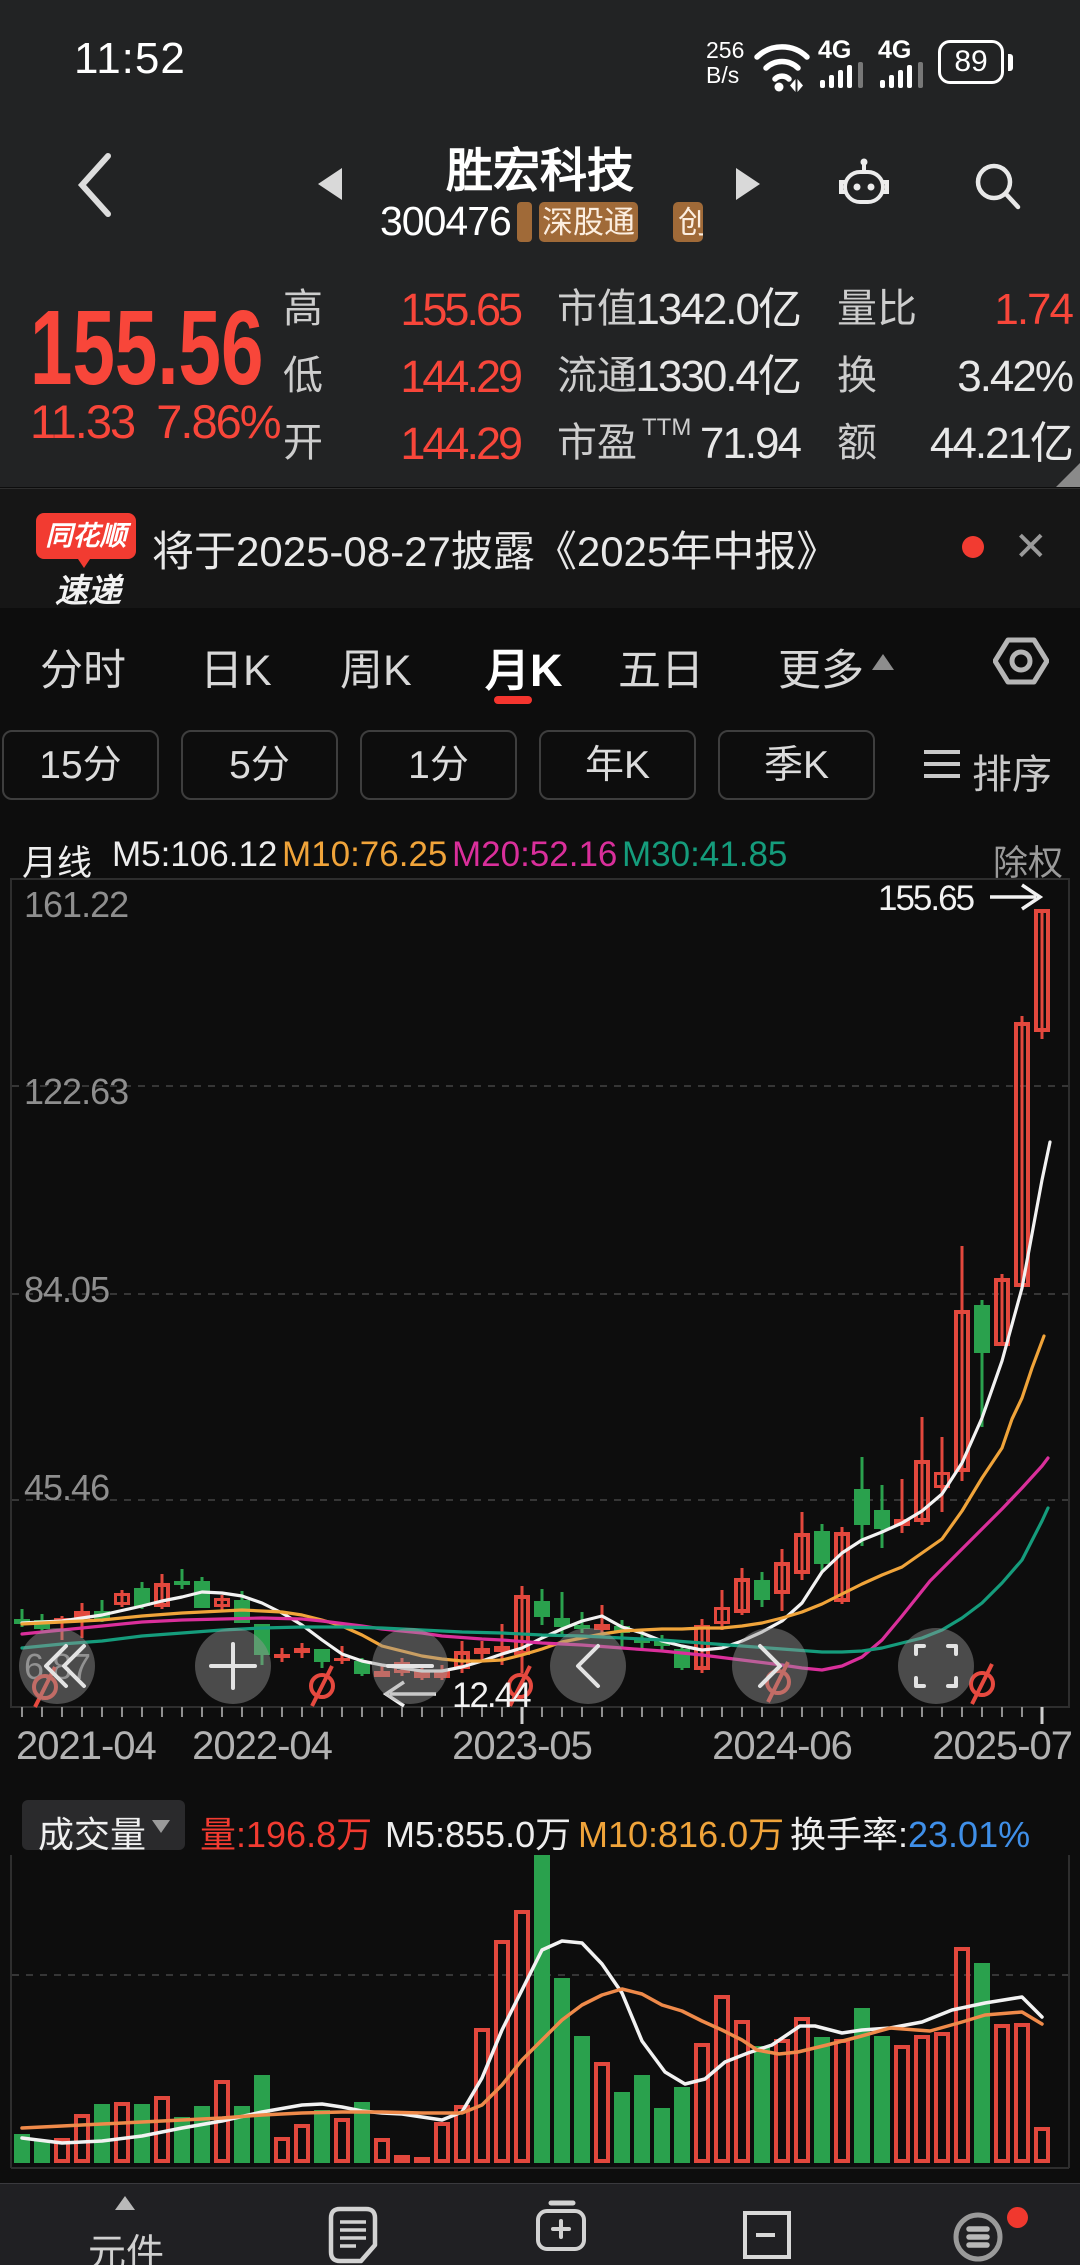  Describe the element at coordinates (76, 904) in the screenshot. I see `svg-text: 161.22` at that location.